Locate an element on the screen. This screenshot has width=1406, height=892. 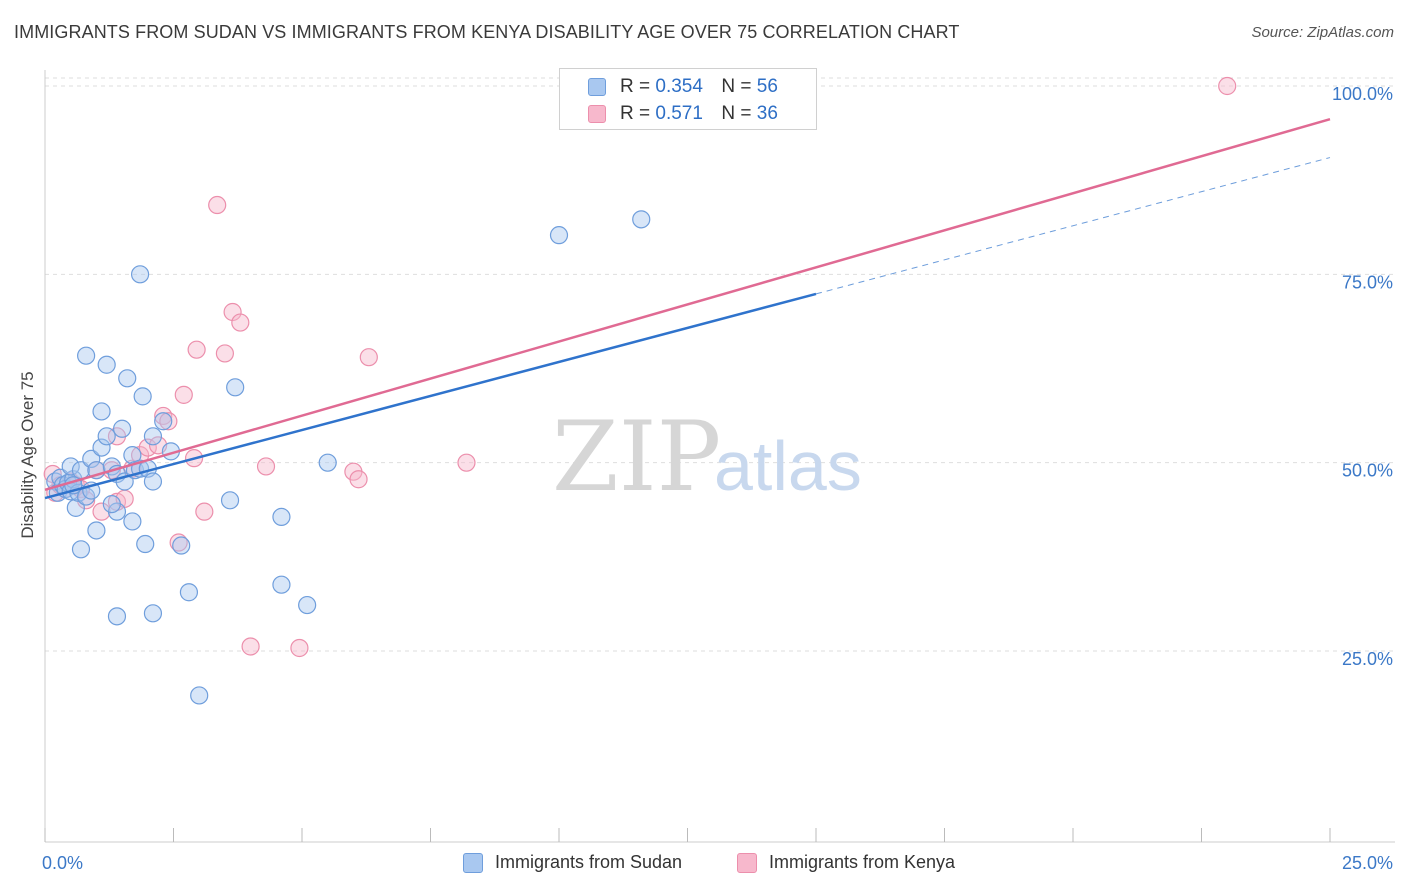
legend-row-sudan: R = 0.354 N = 56 is located at coordinates (683, 87).